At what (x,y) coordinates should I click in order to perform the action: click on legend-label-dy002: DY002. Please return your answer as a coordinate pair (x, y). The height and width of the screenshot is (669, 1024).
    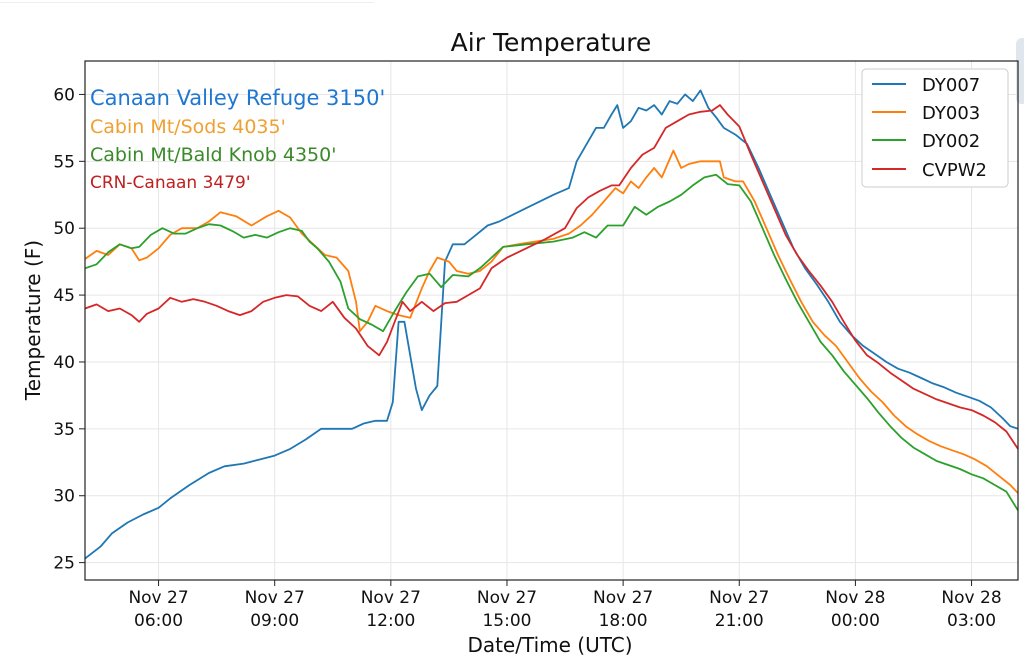
    Looking at the image, I should click on (951, 141).